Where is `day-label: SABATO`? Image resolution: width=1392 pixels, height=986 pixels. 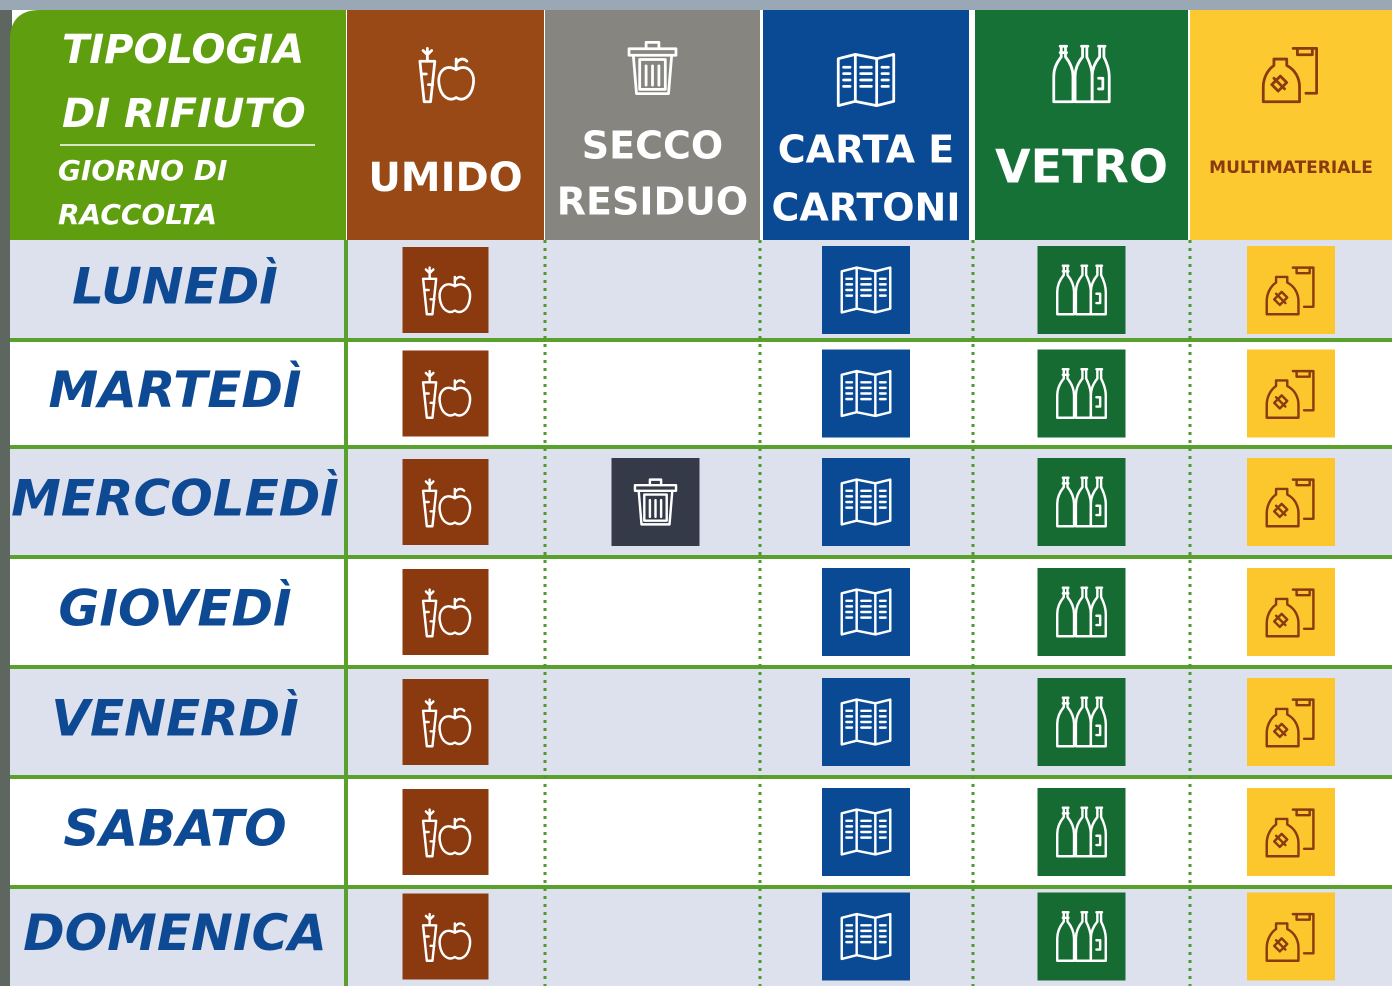 day-label: SABATO is located at coordinates (174, 829).